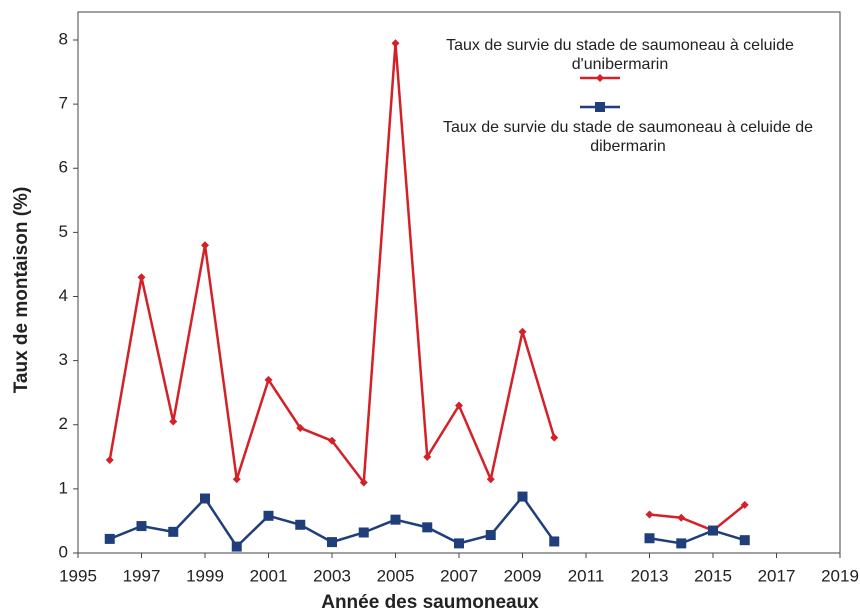 This screenshot has width=860, height=615. Describe the element at coordinates (586, 575) in the screenshot. I see `x-tick-label: 2011` at that location.